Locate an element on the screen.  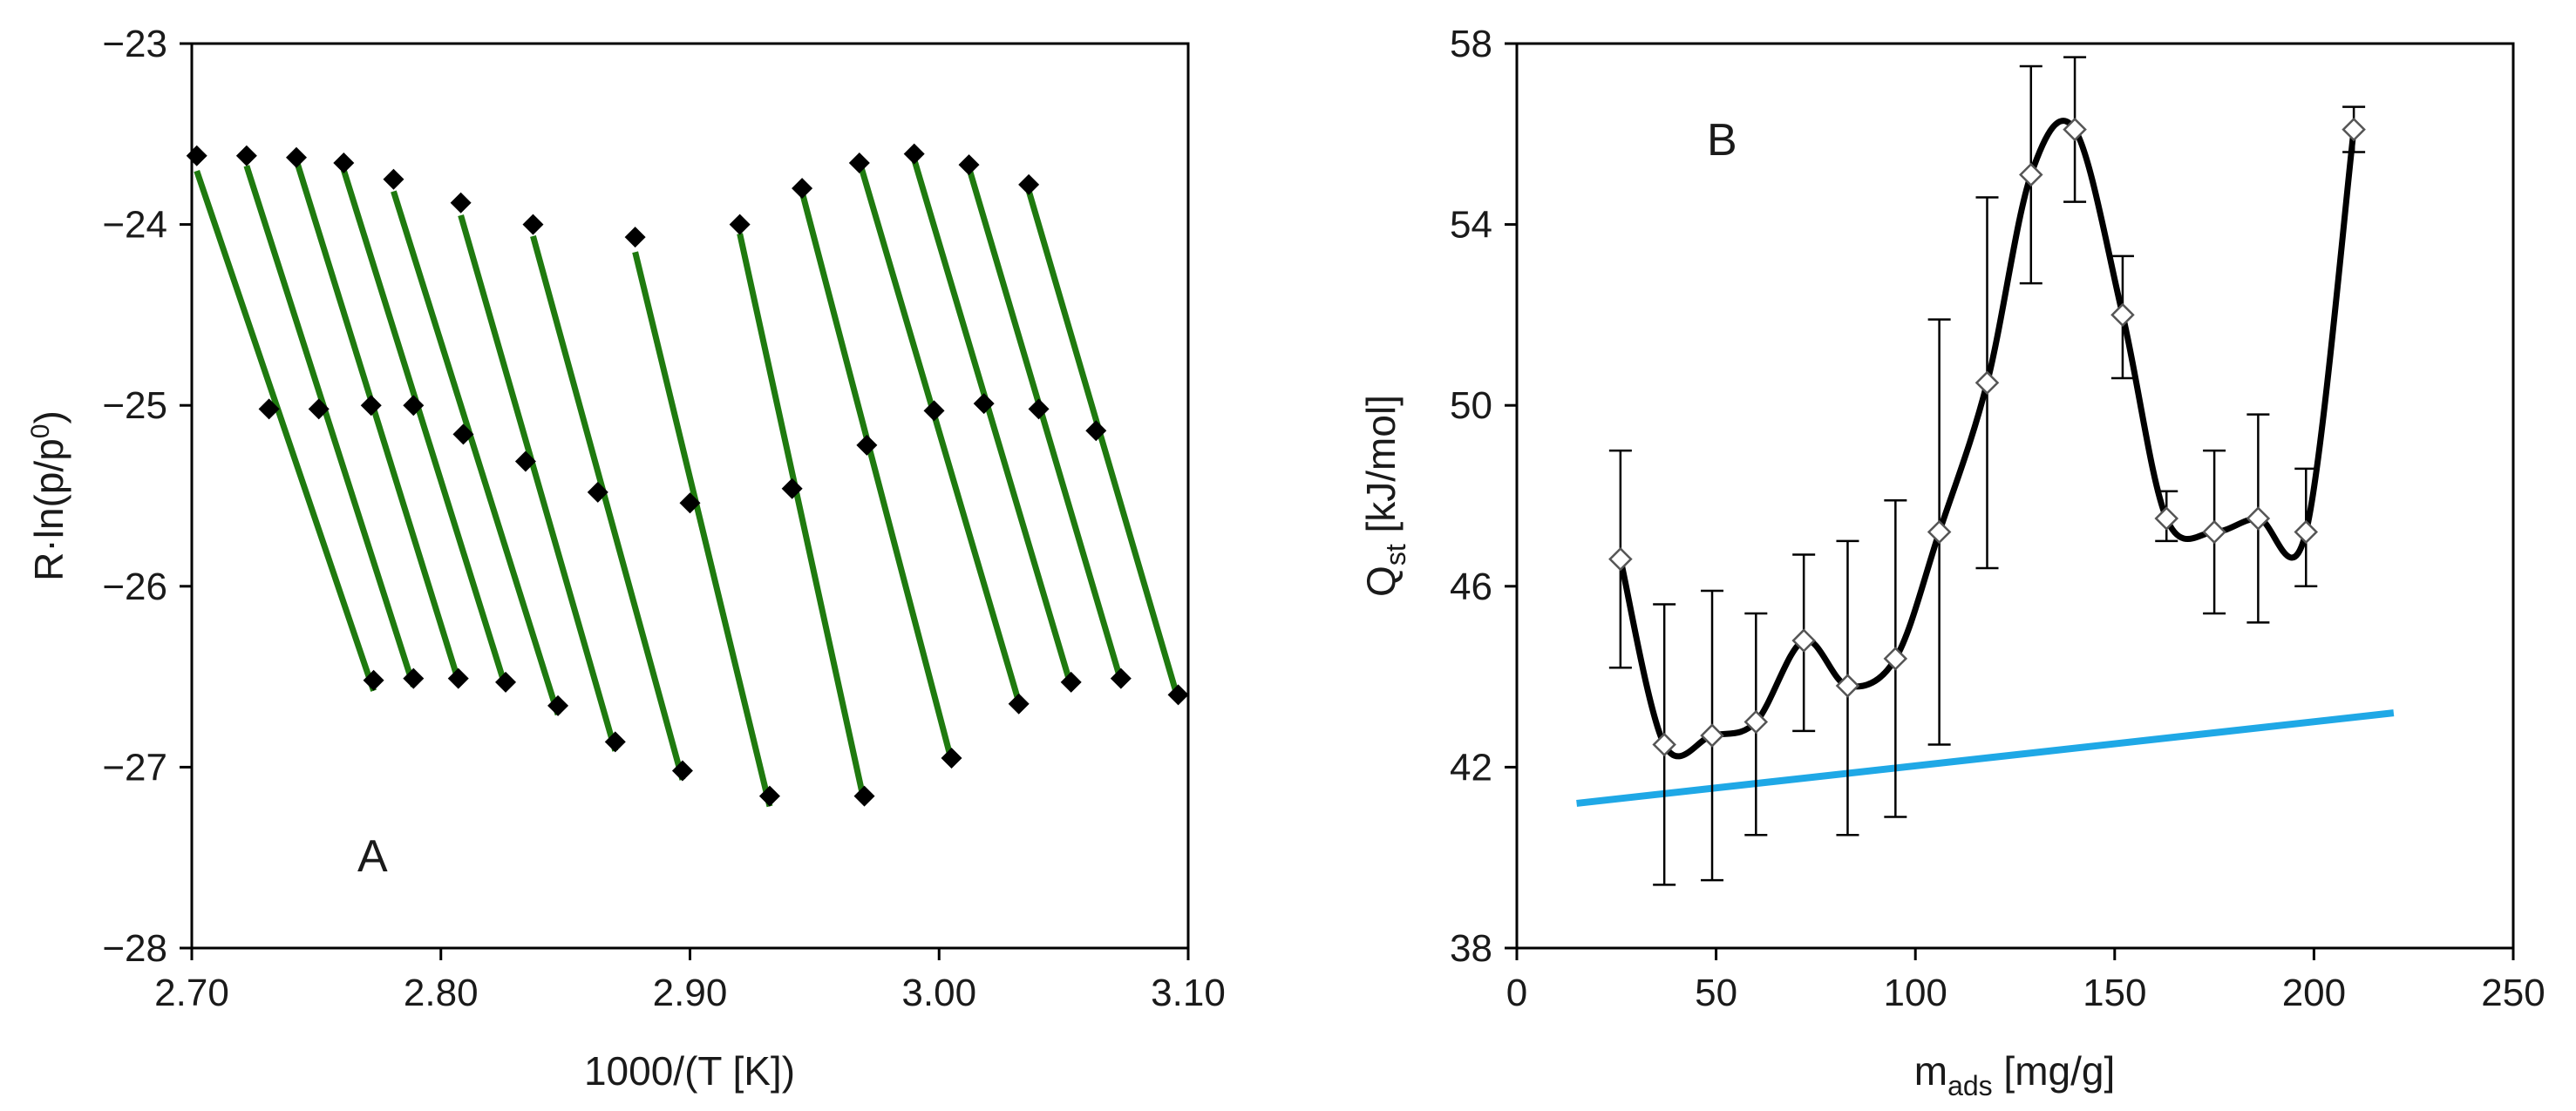
chart-b-x-axis-title: mads [mg/g] is located at coordinates (2015, 1074).